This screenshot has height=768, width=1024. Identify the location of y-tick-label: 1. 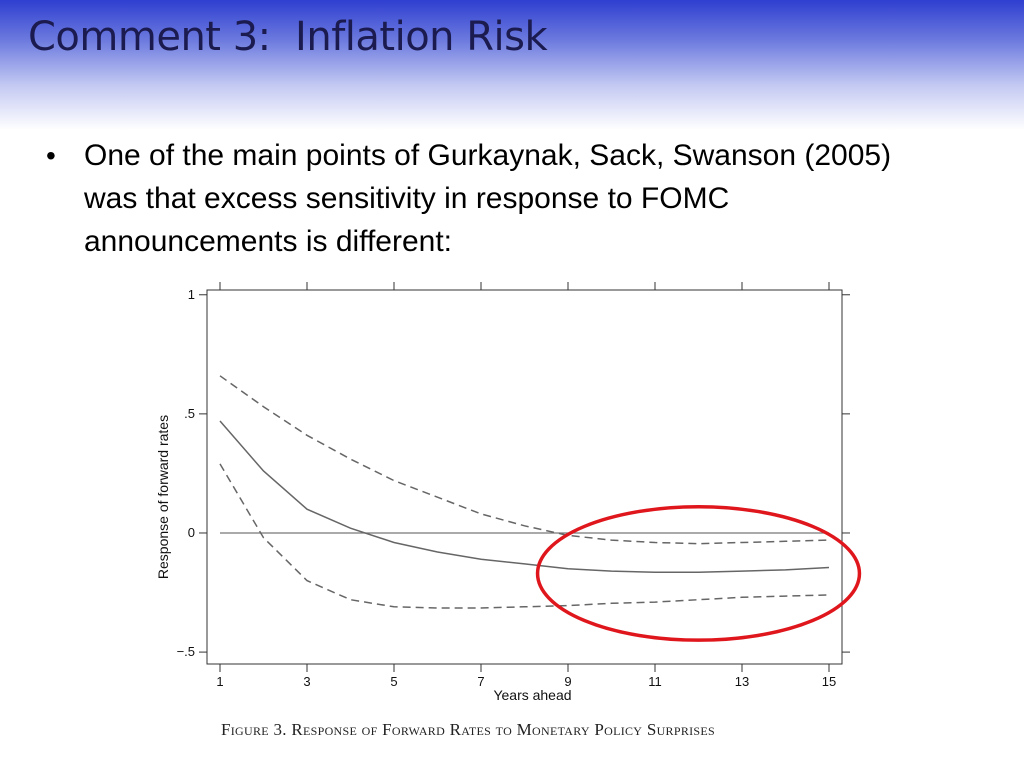
(191, 294).